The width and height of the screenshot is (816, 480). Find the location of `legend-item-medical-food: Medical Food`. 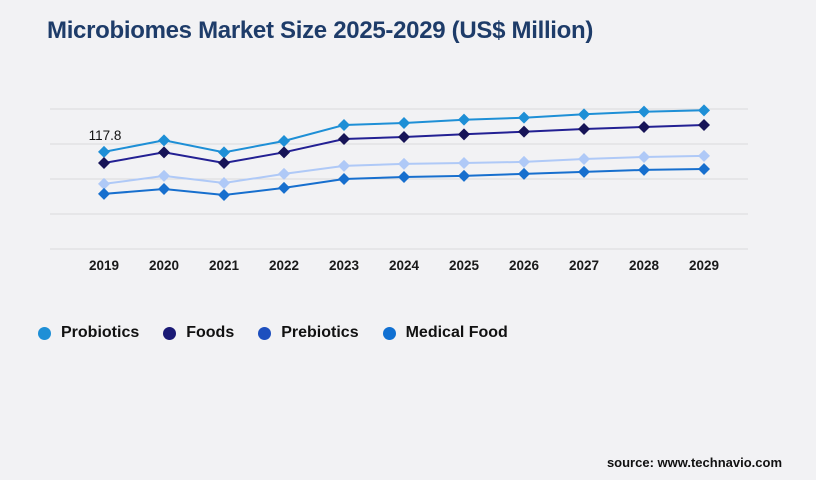

legend-item-medical-food: Medical Food is located at coordinates (445, 333).